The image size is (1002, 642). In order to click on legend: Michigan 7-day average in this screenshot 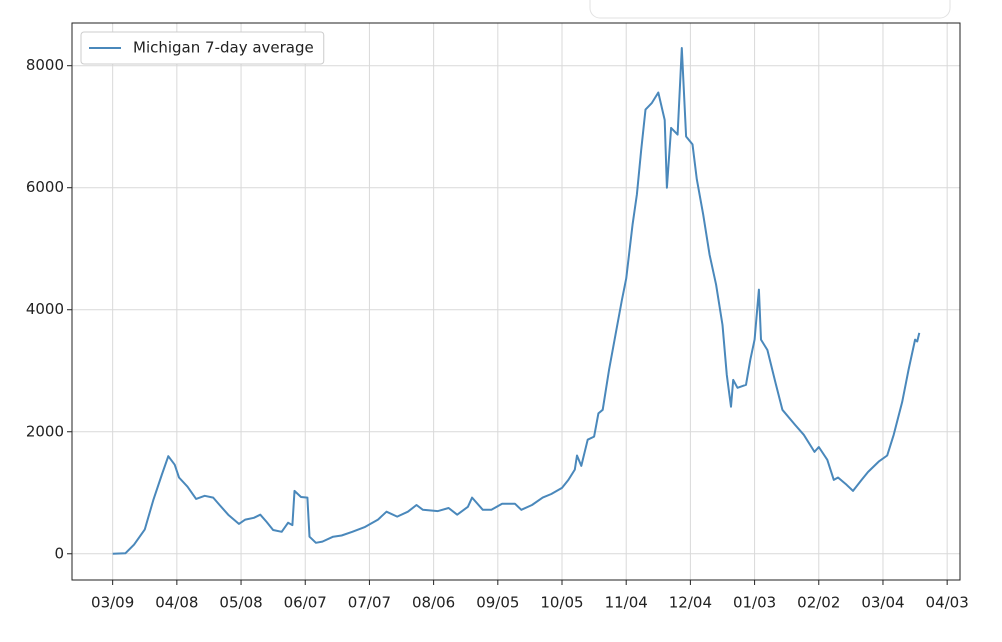, I will do `click(202, 48)`.